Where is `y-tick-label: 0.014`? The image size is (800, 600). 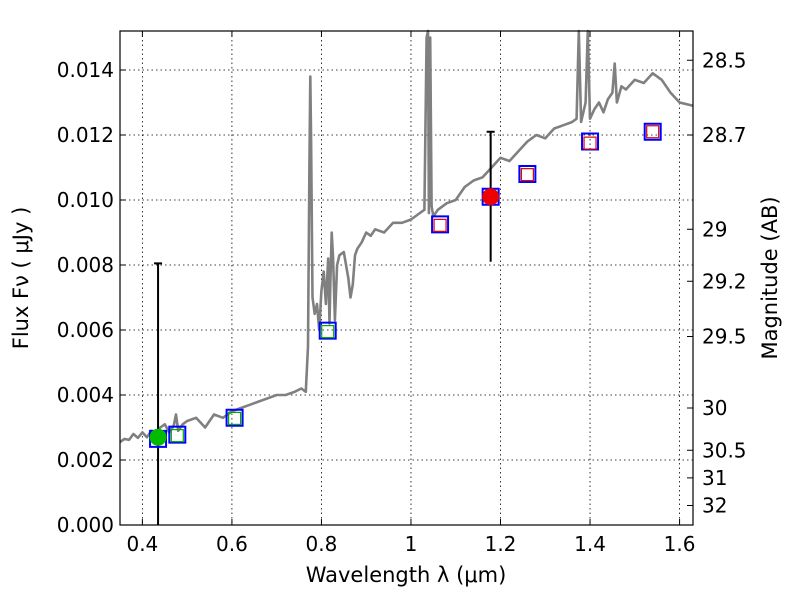
y-tick-label: 0.014 is located at coordinates (85, 70).